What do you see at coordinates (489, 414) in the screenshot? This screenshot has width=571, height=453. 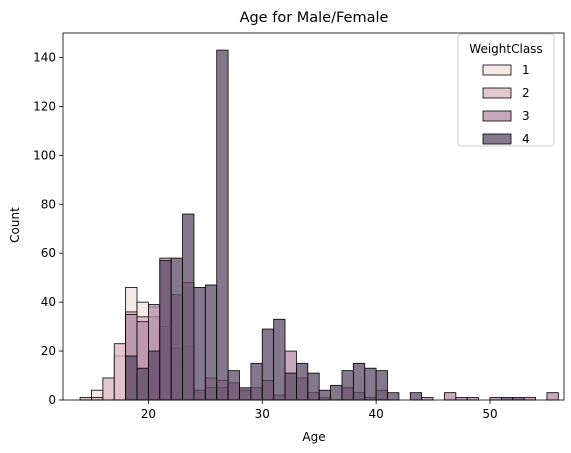 I see `x-tick-label: 50` at bounding box center [489, 414].